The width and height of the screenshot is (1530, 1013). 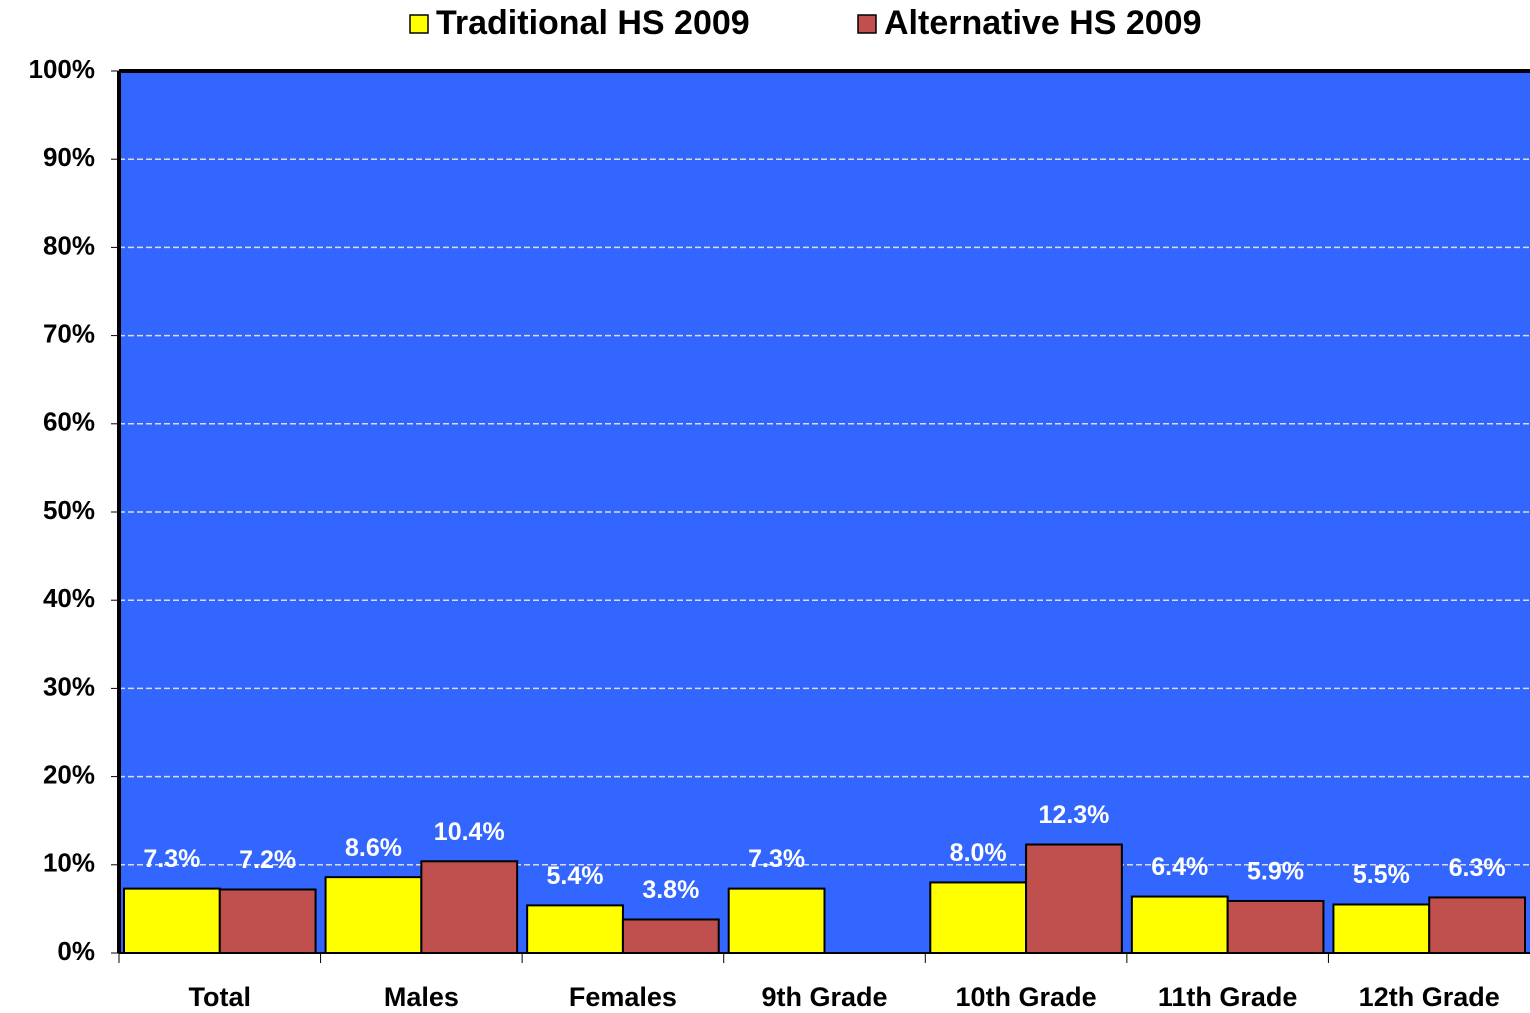 I want to click on y-tick-label: 90%, so click(x=69, y=157).